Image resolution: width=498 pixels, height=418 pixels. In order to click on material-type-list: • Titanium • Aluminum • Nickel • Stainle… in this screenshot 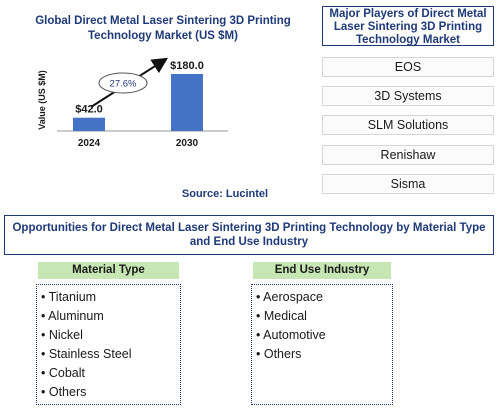, I will do `click(108, 344)`.